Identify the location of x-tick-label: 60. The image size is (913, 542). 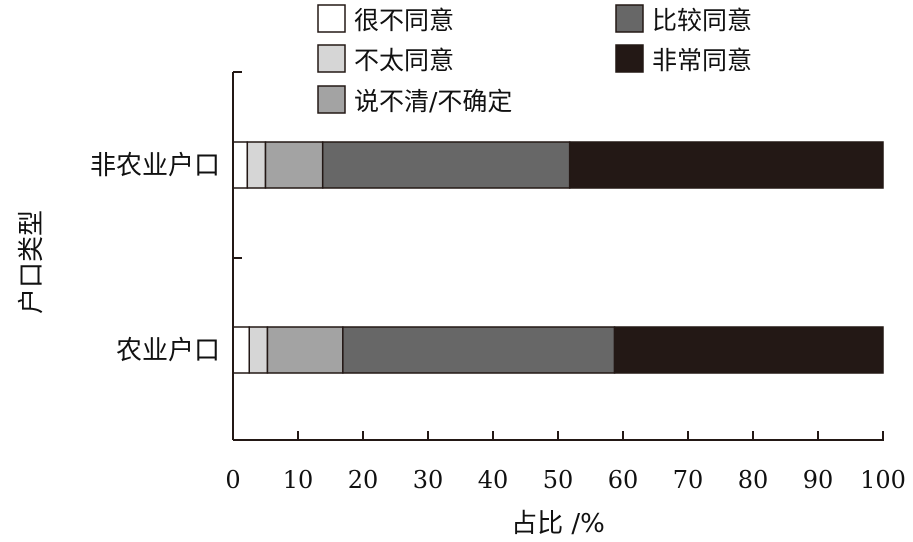
(623, 480).